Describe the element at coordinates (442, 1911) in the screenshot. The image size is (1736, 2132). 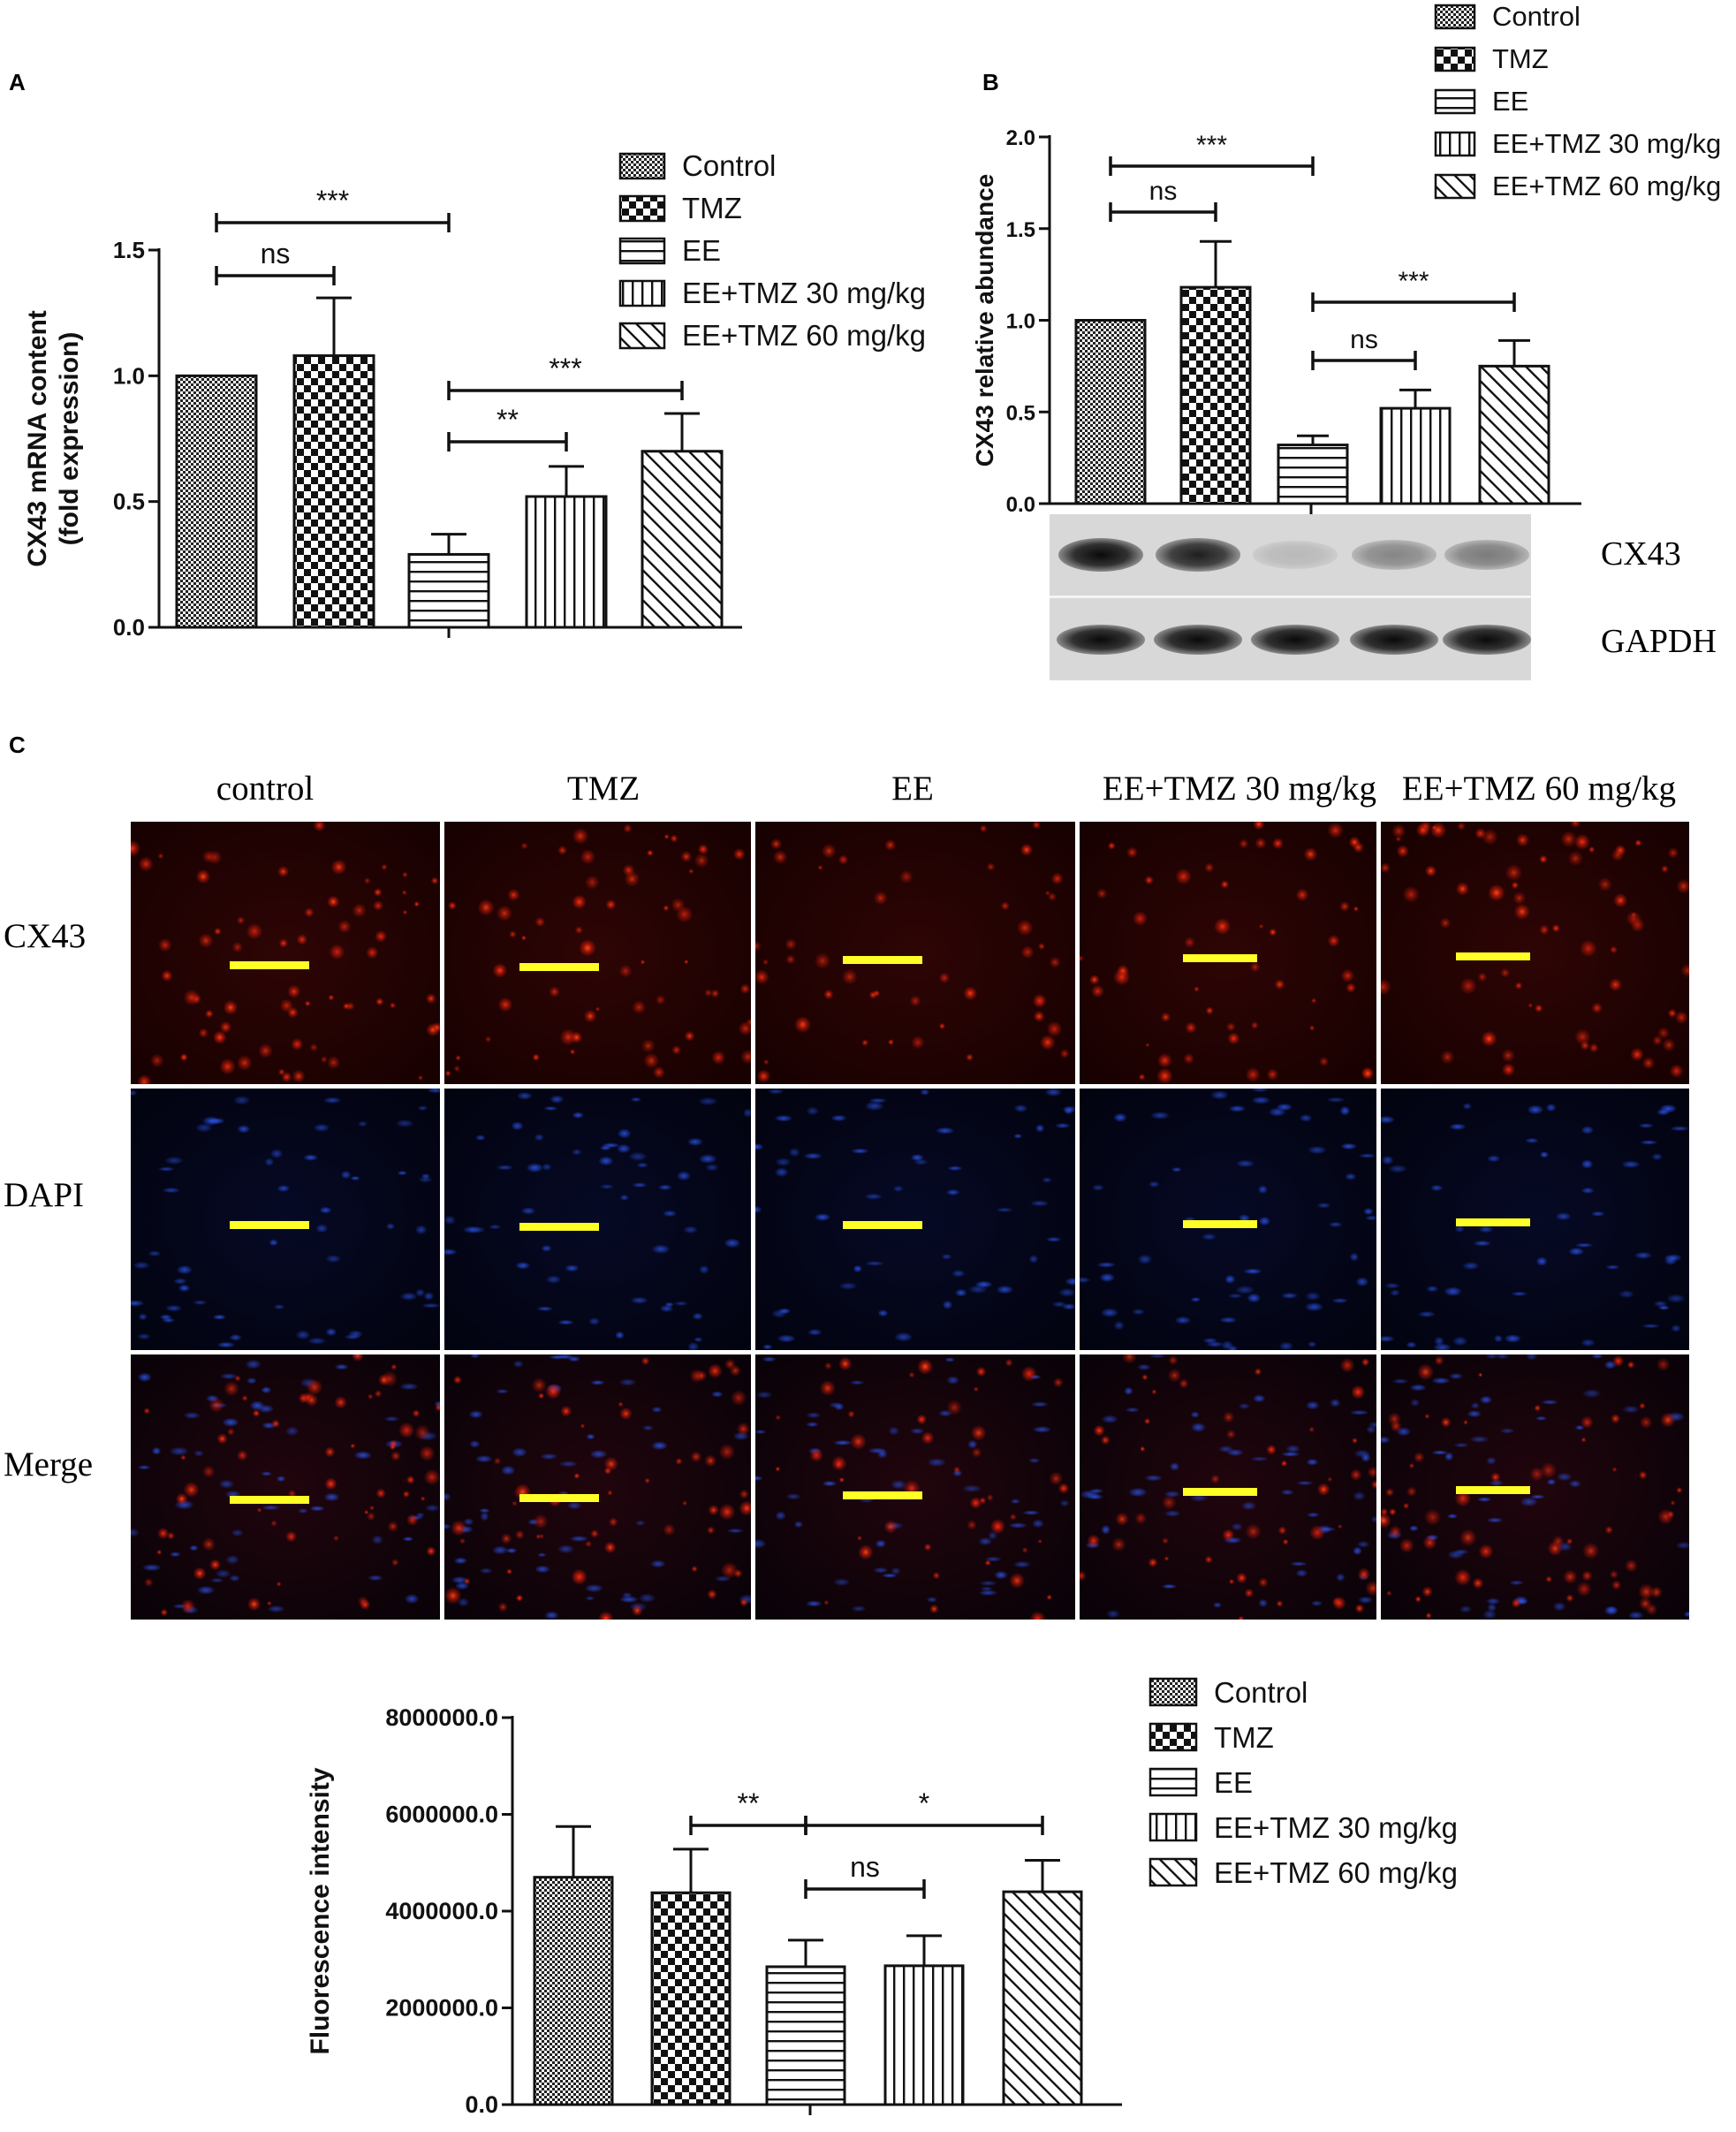
I see `y-tick-label: 4000000.0` at that location.